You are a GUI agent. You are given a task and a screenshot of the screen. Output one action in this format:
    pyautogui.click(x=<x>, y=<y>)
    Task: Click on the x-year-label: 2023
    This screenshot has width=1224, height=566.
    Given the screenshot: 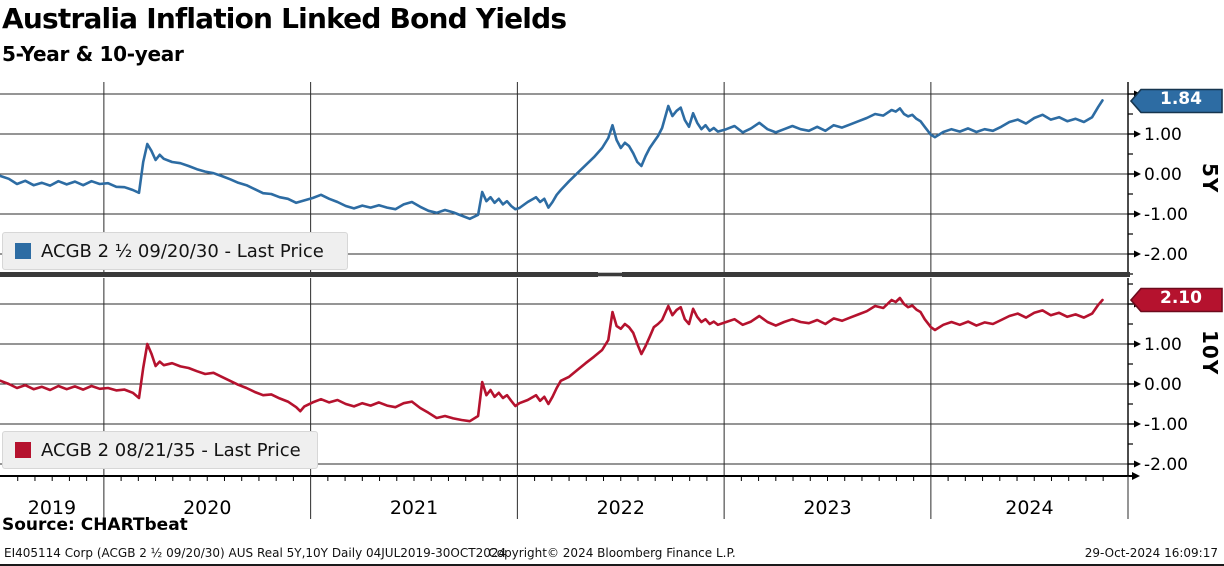 What is the action you would take?
    pyautogui.click(x=827, y=508)
    